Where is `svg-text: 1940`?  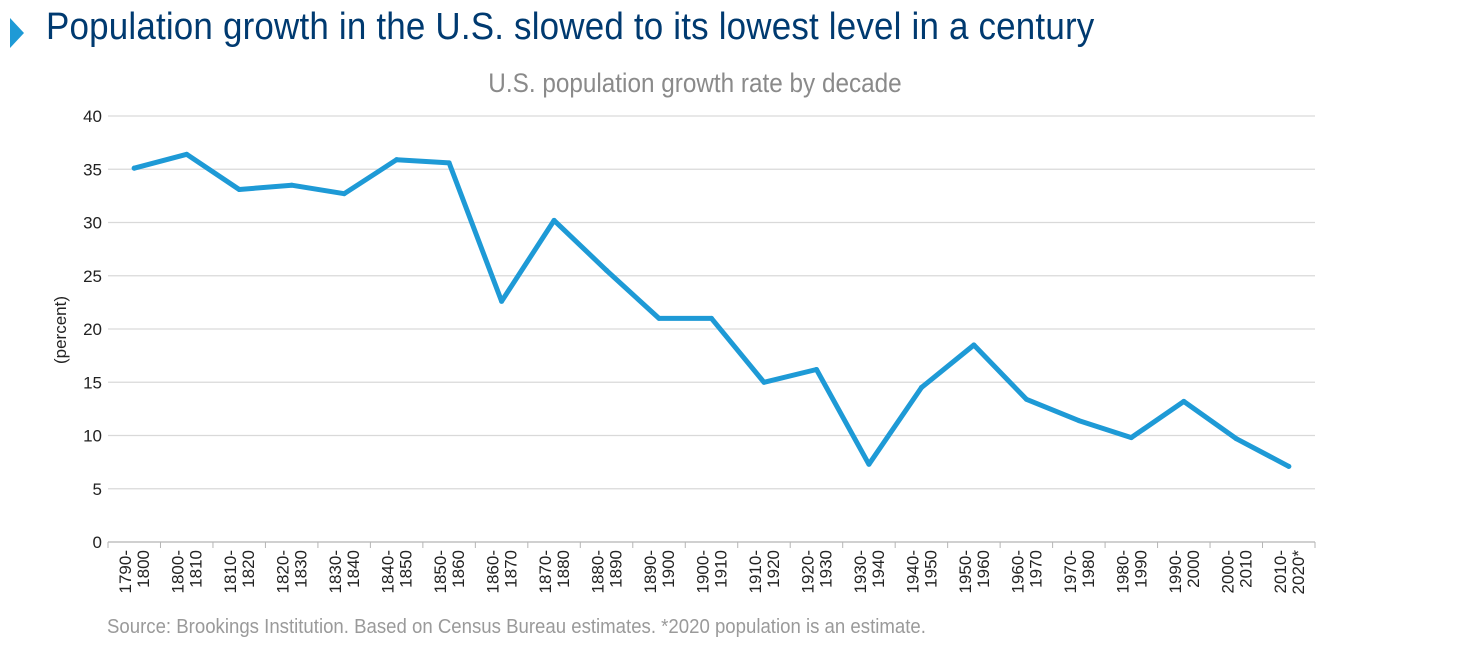 svg-text: 1940 is located at coordinates (878, 569).